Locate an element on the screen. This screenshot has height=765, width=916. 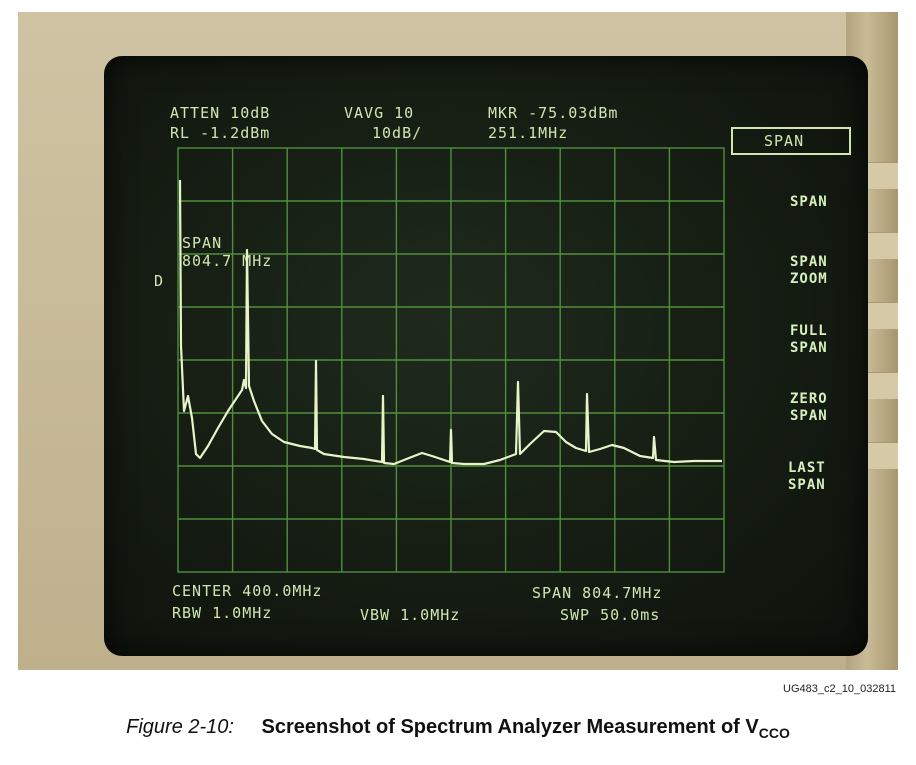
softkey-span: SPAN is located at coordinates (809, 202).